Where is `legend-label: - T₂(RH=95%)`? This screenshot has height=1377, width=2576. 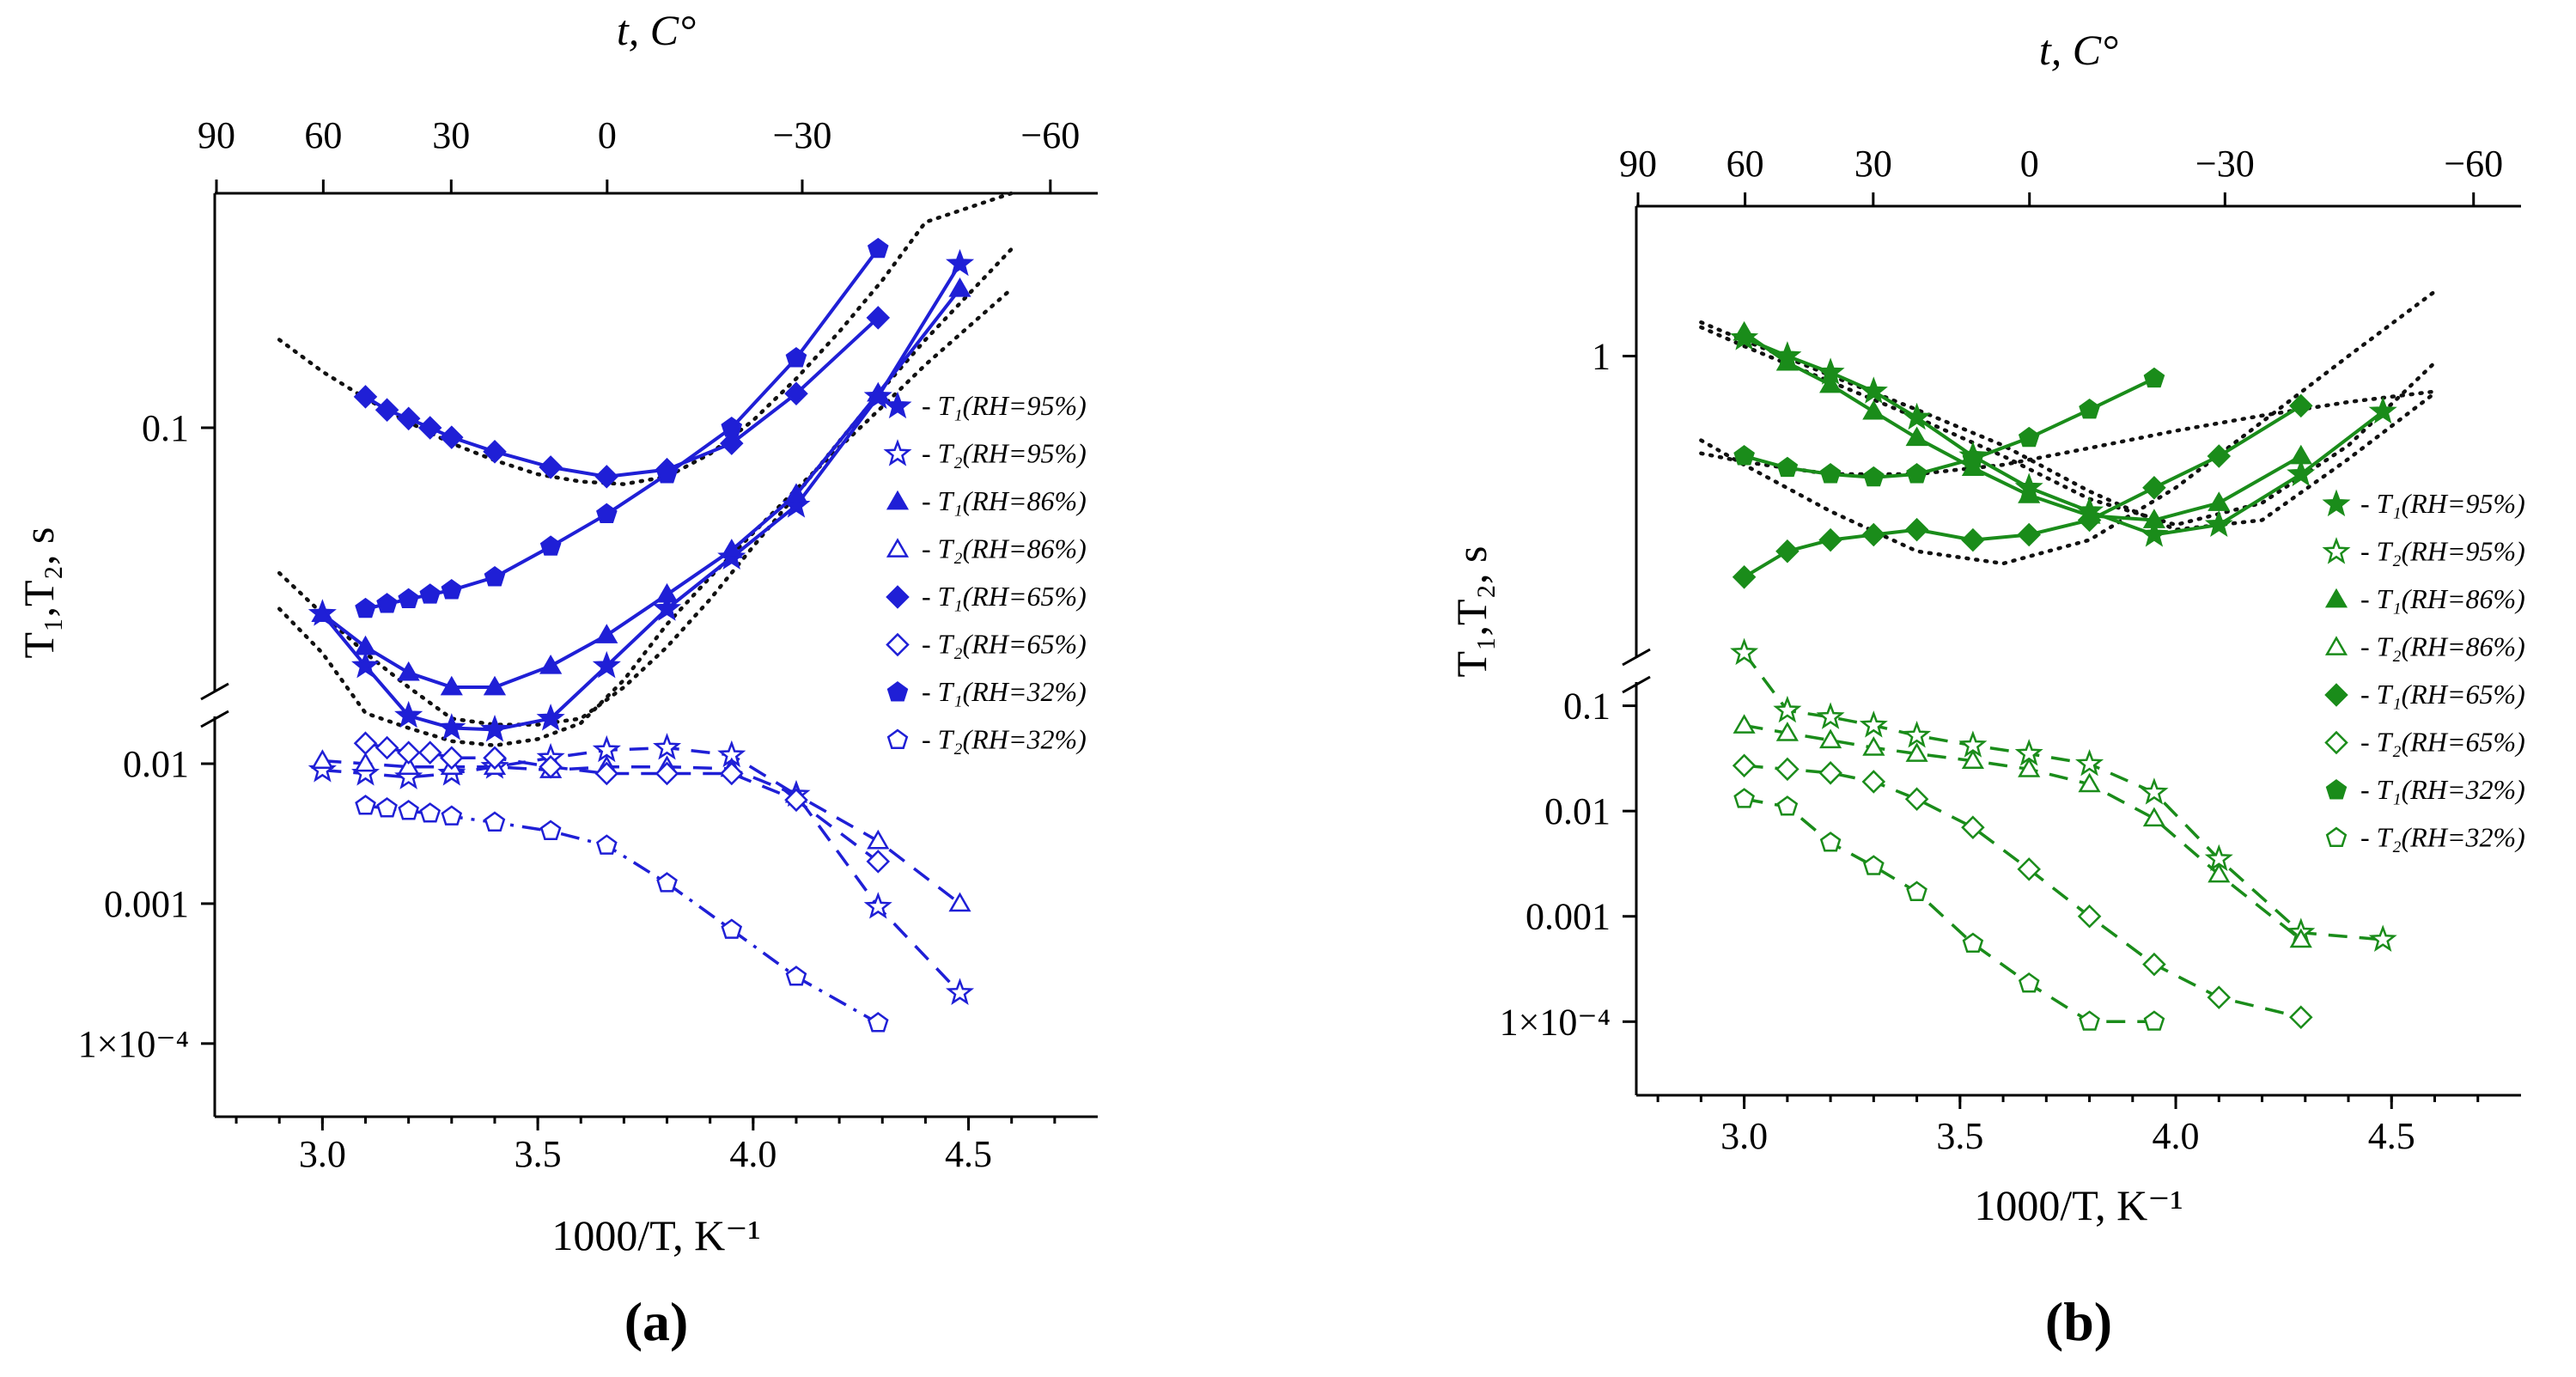
legend-label: - T₂(RH=95%) is located at coordinates (2442, 552).